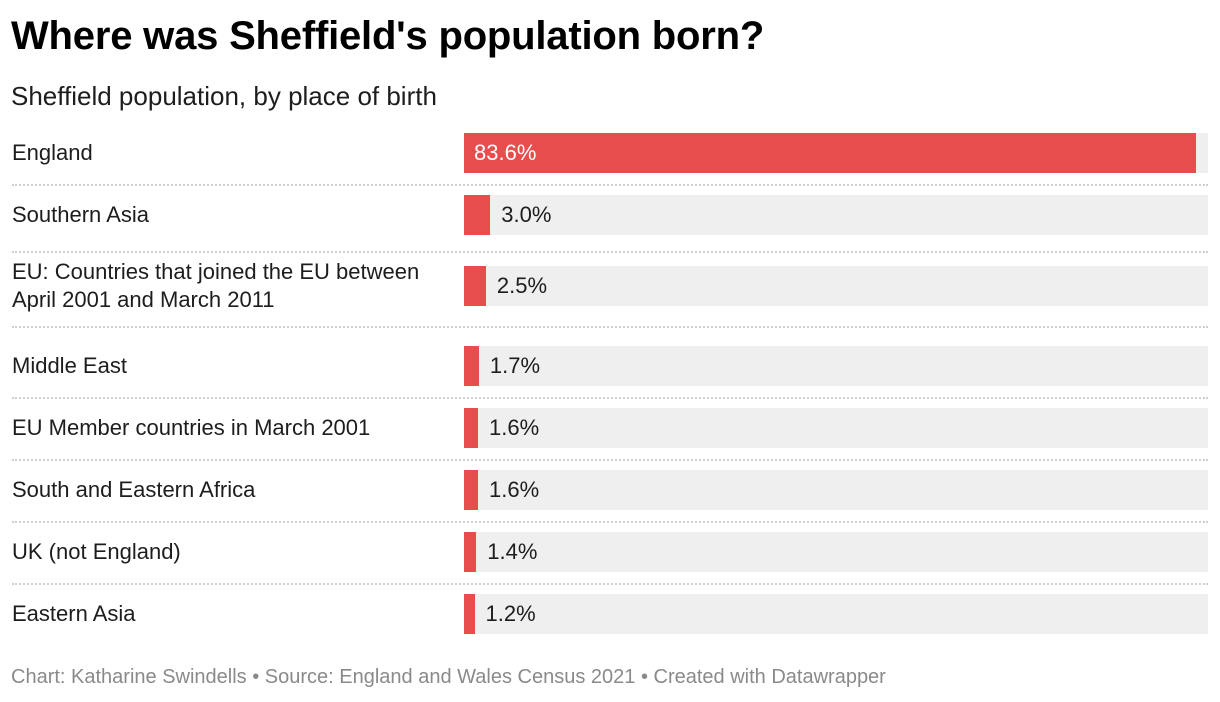 Image resolution: width=1220 pixels, height=702 pixels. I want to click on chart-title: Where was Sheffield's population born?, so click(388, 36).